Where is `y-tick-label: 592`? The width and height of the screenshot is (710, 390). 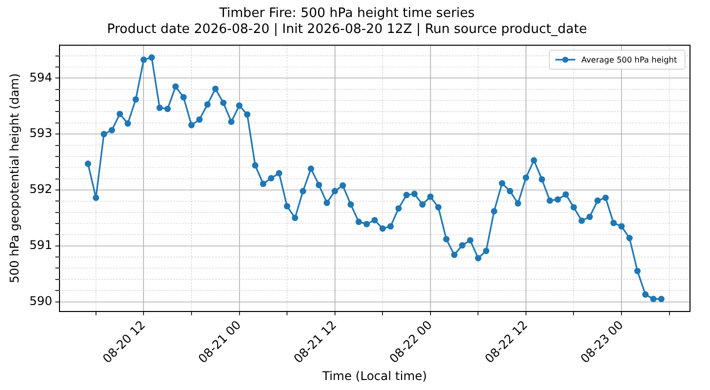
y-tick-label: 592 is located at coordinates (40, 189).